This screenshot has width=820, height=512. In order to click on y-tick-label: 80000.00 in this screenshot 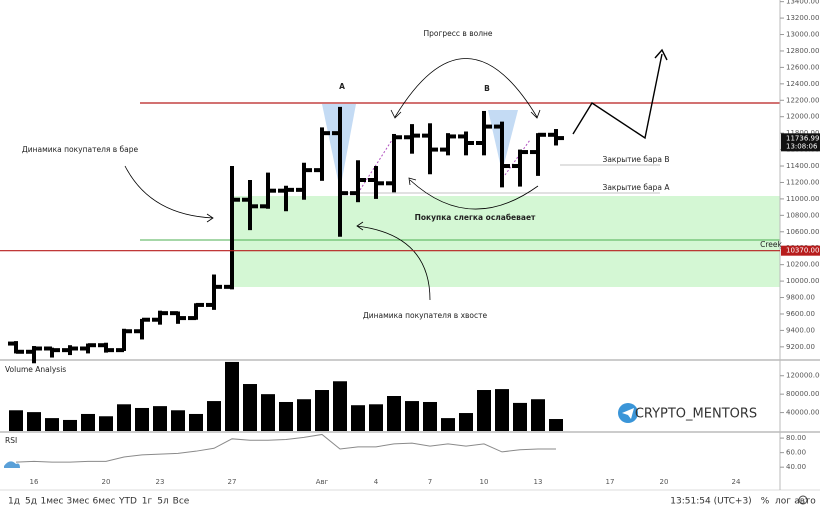, I will do `click(802, 394)`.